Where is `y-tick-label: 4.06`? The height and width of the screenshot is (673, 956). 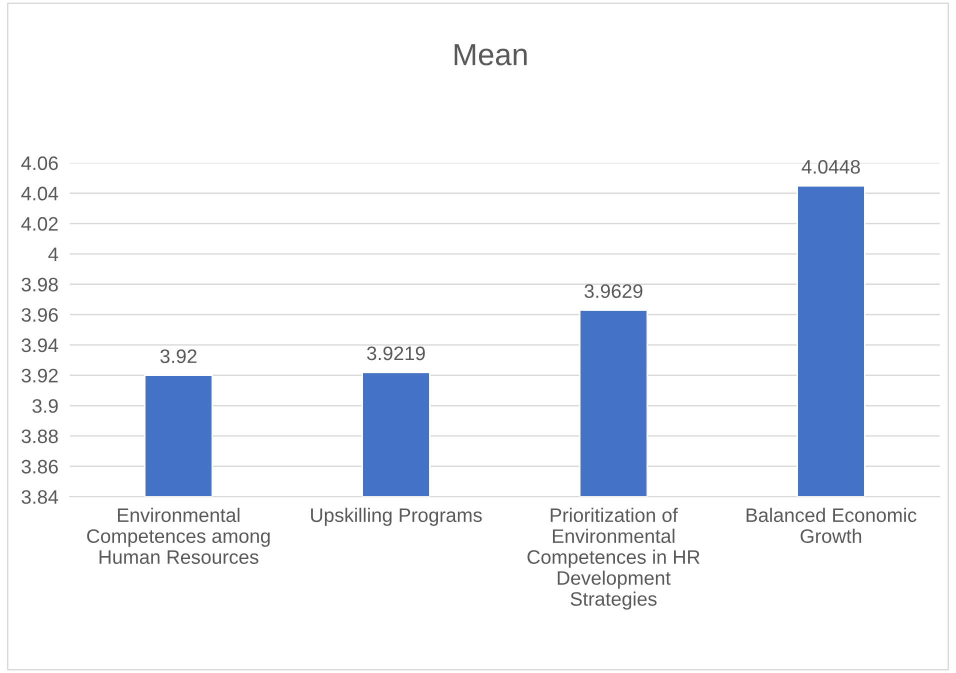
y-tick-label: 4.06 is located at coordinates (39, 163).